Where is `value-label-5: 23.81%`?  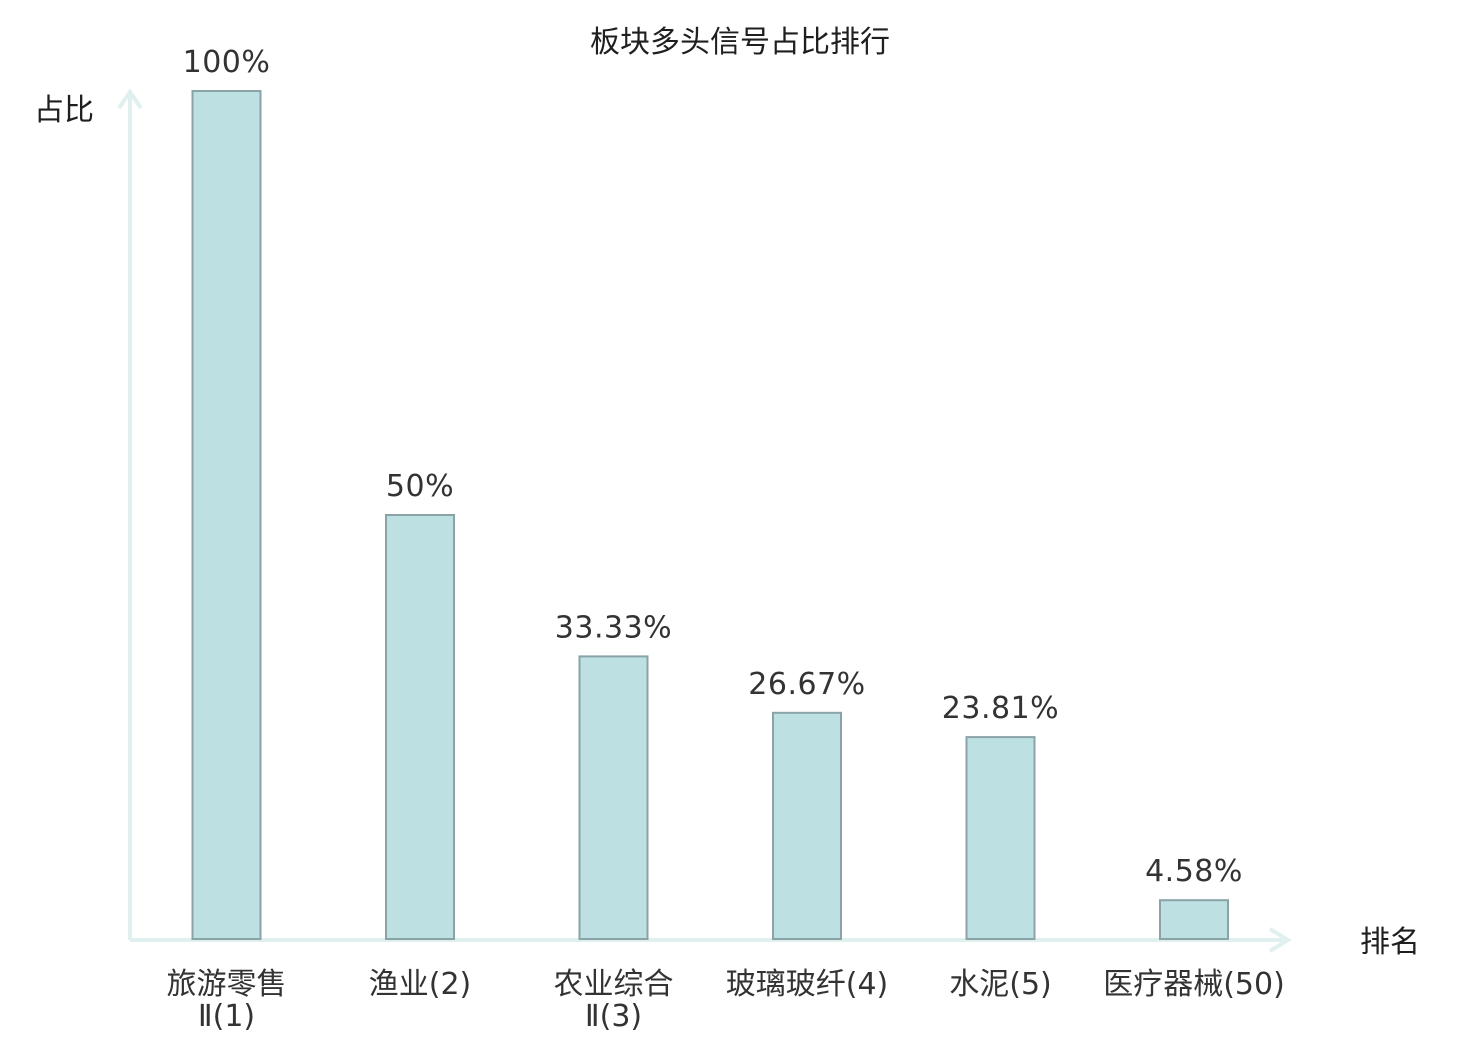 value-label-5: 23.81% is located at coordinates (1000, 708).